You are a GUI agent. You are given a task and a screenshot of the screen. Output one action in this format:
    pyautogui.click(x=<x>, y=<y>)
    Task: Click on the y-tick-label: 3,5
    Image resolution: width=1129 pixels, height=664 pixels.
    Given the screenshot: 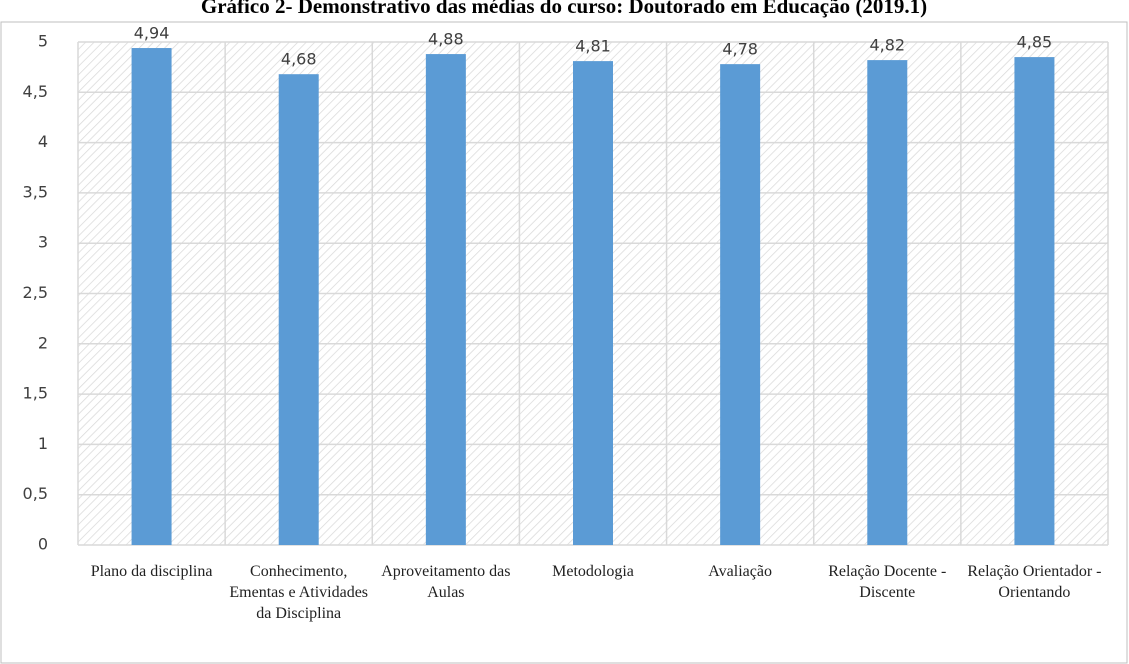 What is the action you would take?
    pyautogui.click(x=35, y=191)
    